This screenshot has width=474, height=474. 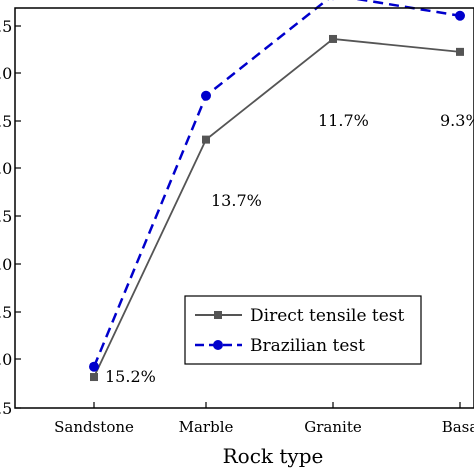 What do you see at coordinates (206, 427) in the screenshot?
I see `x-tick-label: Marble` at bounding box center [206, 427].